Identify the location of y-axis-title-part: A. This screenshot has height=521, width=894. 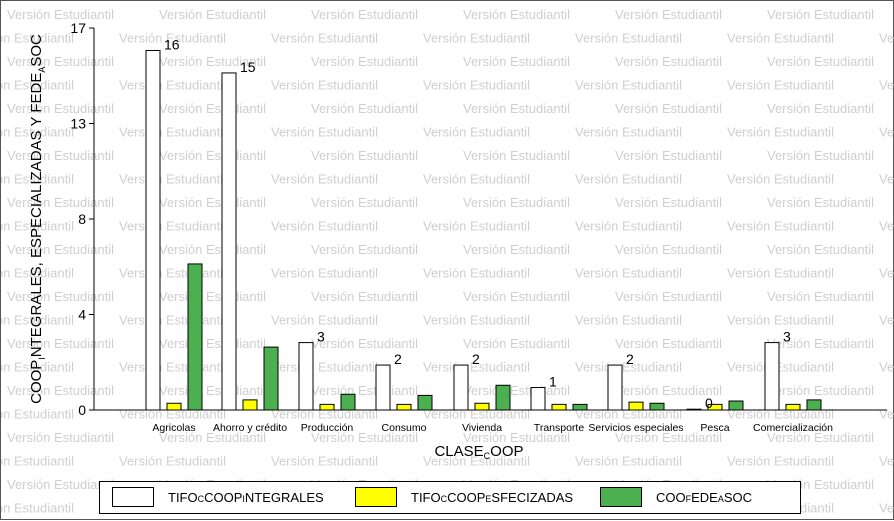
(42, 70).